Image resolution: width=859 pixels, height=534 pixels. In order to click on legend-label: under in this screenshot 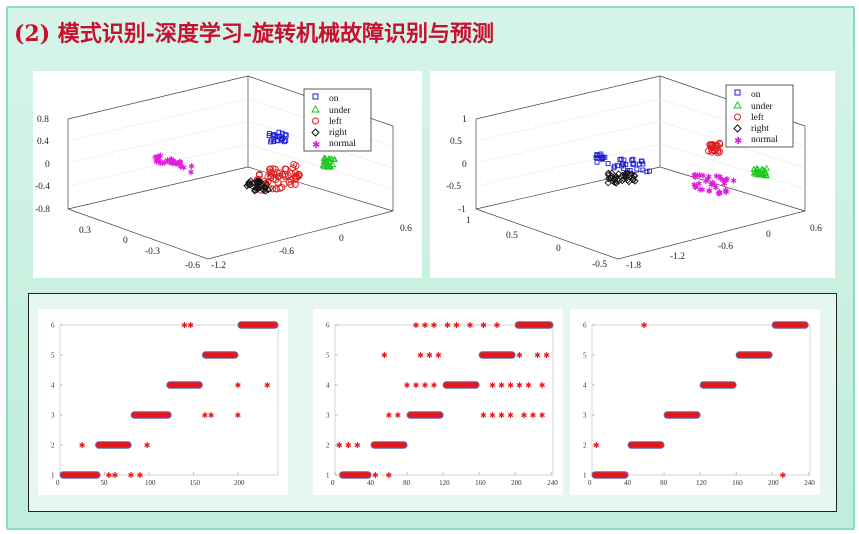, I will do `click(762, 107)`.